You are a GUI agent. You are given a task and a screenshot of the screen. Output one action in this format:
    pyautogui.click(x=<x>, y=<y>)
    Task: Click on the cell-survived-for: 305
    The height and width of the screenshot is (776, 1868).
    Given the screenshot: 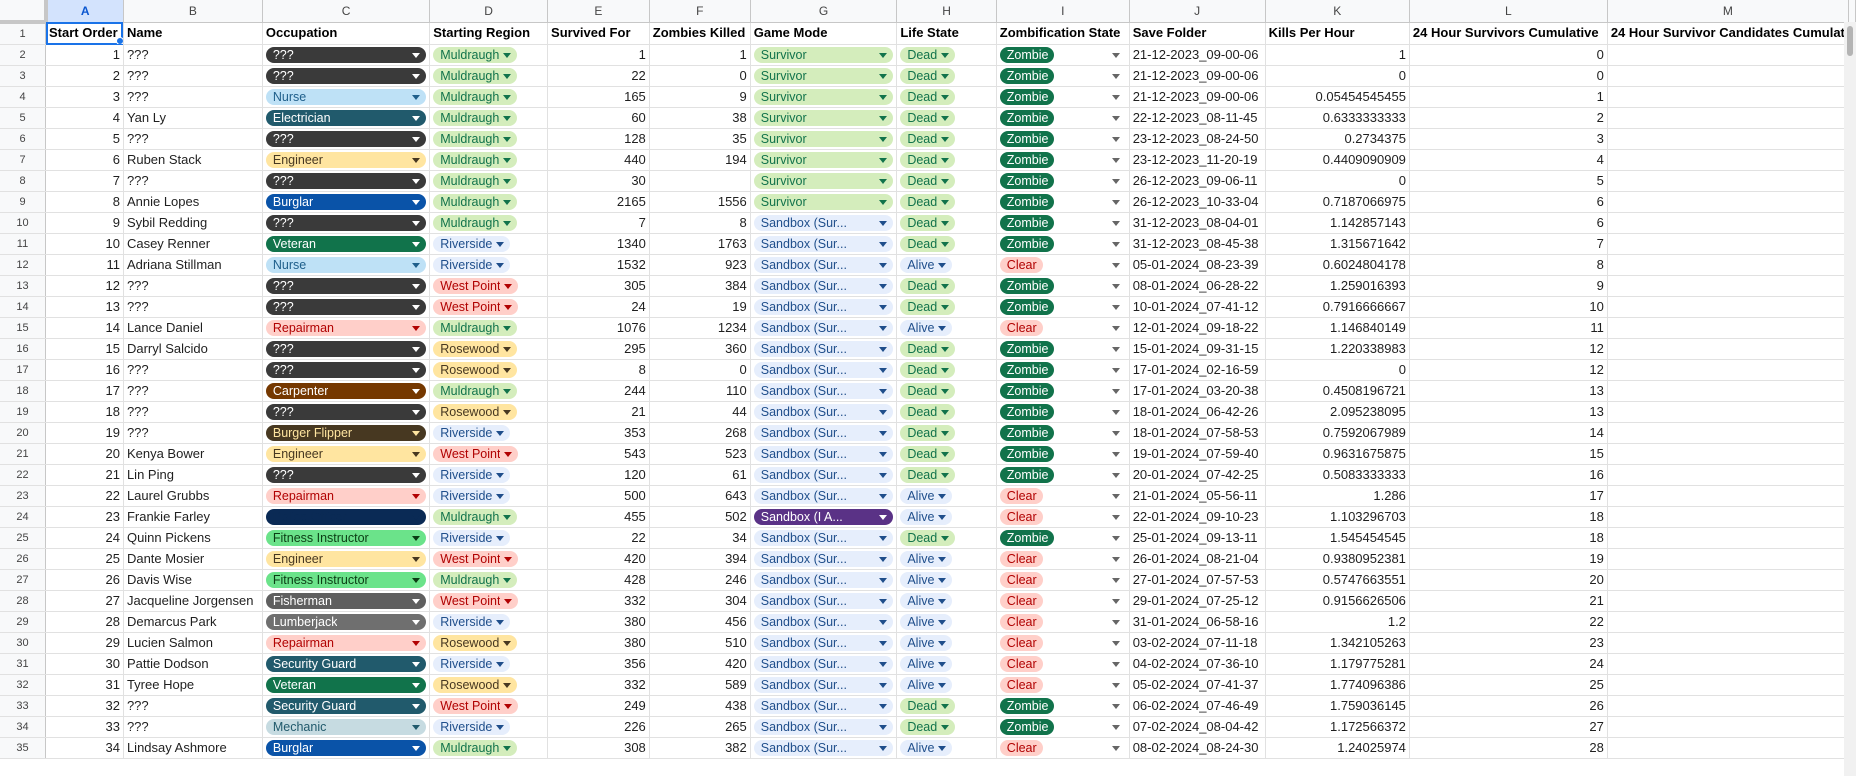 What is the action you would take?
    pyautogui.click(x=598, y=286)
    